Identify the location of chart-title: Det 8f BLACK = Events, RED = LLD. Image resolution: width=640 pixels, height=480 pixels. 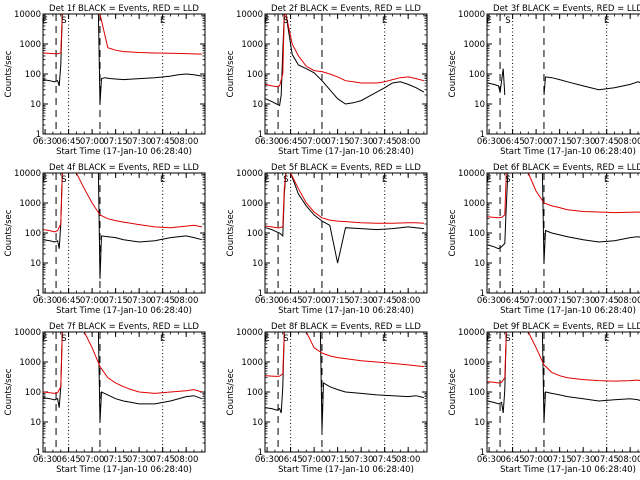
(346, 327).